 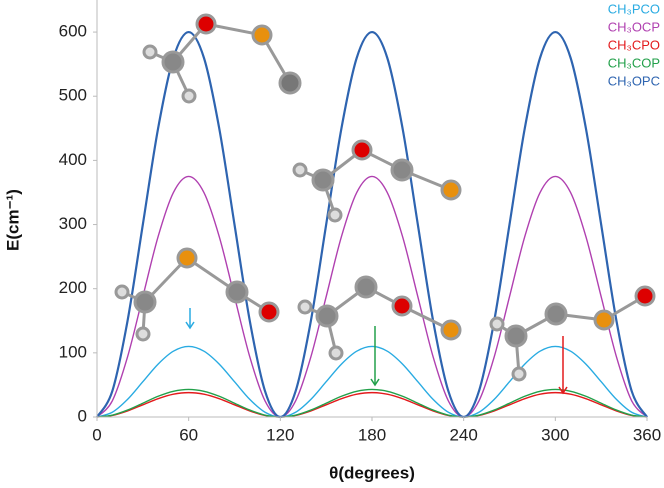 What do you see at coordinates (188, 434) in the screenshot?
I see `x-tick-label: 60` at bounding box center [188, 434].